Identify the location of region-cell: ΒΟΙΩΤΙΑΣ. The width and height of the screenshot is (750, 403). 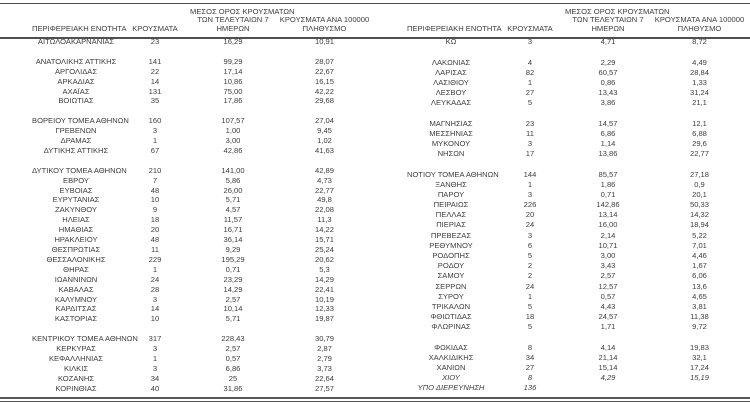
(76, 101).